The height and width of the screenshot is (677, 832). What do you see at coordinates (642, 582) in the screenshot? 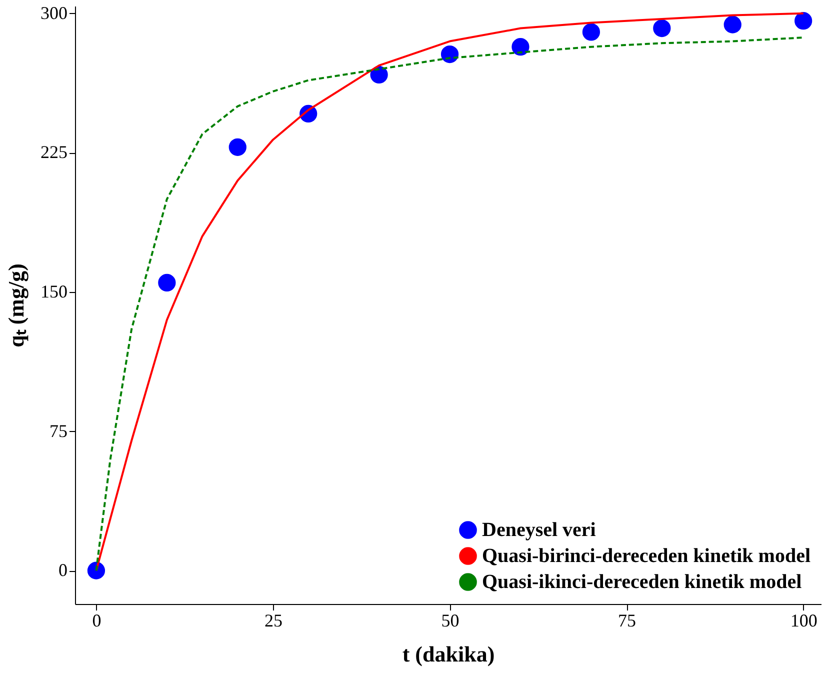
I see `legend-label: Quasi-ikinci-dereceden kinetik model` at bounding box center [642, 582].